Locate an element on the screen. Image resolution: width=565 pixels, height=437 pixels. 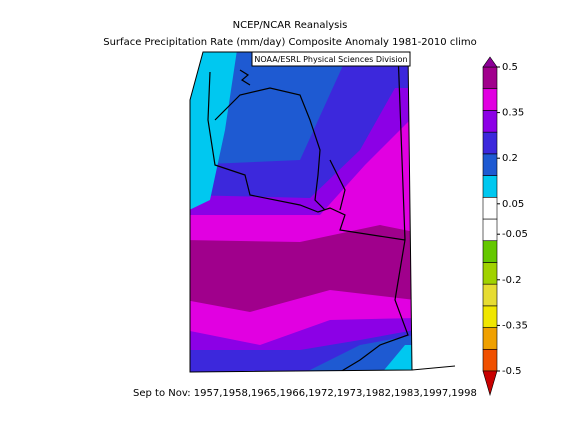
tick-label: 0.05 is located at coordinates (513, 204).